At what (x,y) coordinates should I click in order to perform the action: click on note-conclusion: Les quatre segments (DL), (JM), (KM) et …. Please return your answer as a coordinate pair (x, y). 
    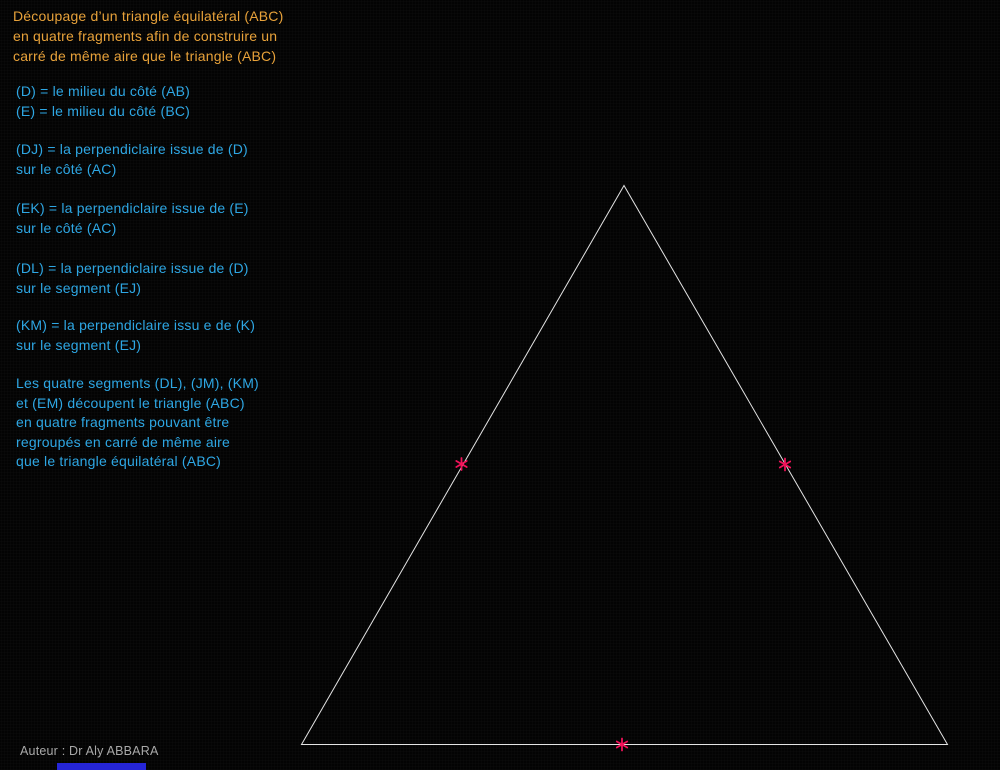
    Looking at the image, I should click on (137, 423).